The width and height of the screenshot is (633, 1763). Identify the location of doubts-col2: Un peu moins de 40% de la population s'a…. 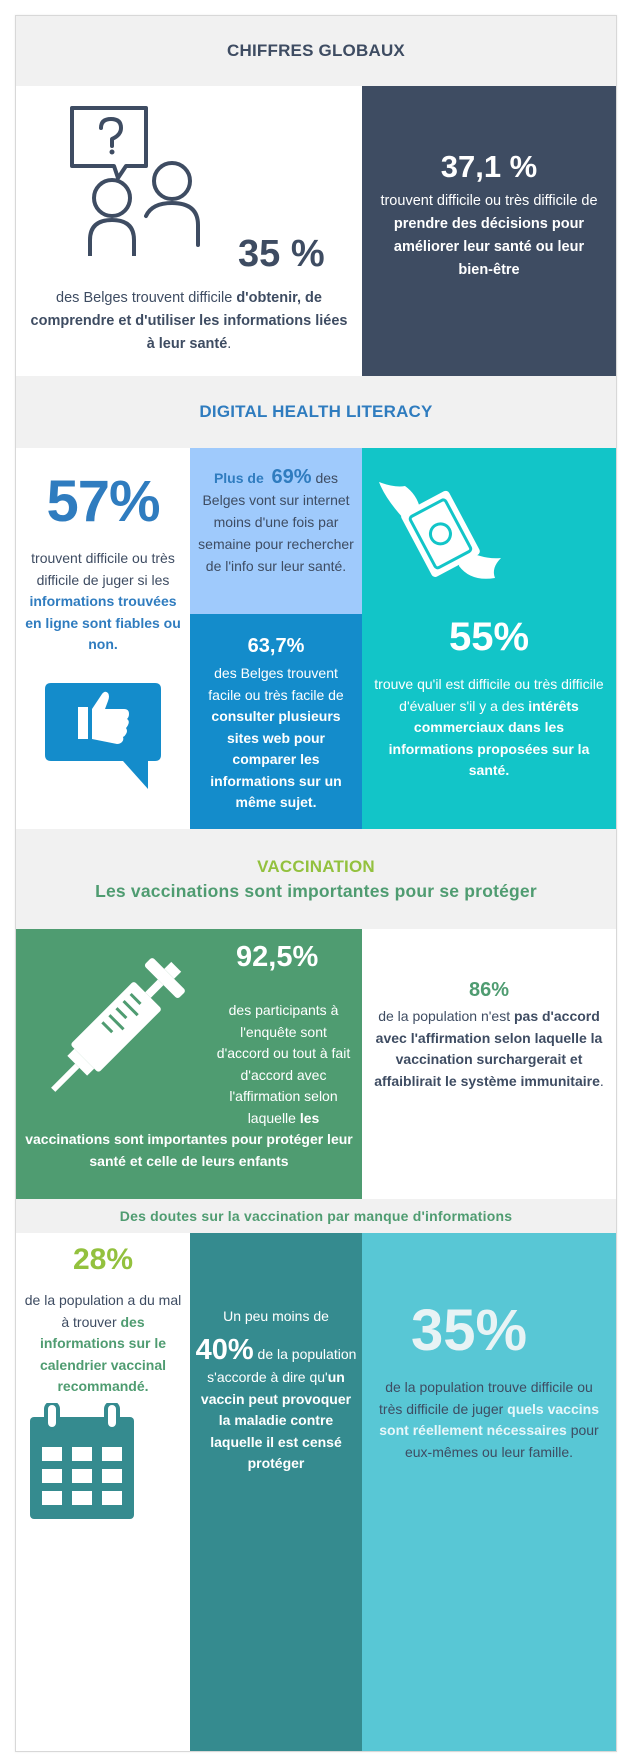
(276, 1492).